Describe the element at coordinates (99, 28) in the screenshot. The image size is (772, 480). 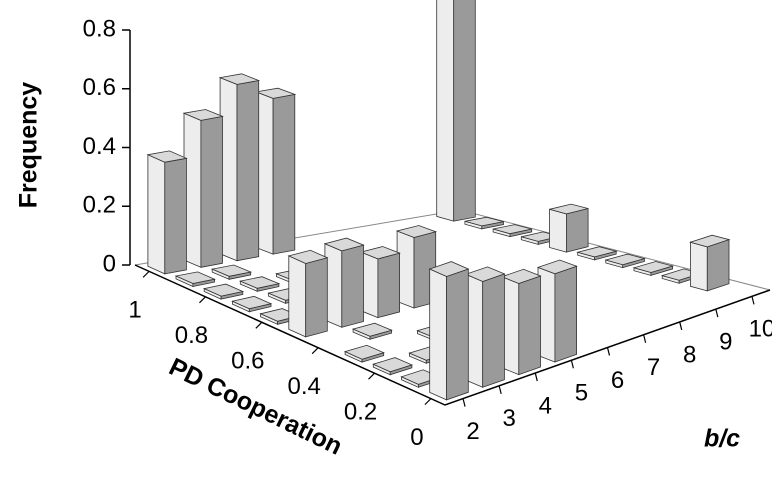
I see `z-tick-label: 0.8` at that location.